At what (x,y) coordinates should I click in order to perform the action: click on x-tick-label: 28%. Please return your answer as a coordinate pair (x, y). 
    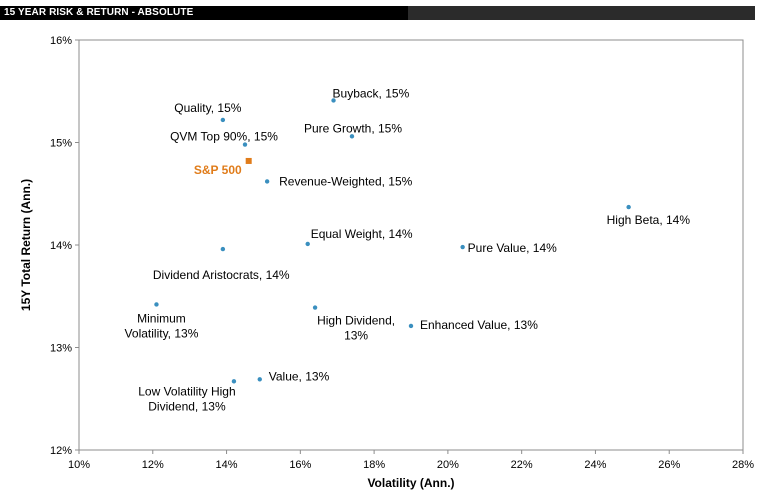
    Looking at the image, I should click on (743, 465).